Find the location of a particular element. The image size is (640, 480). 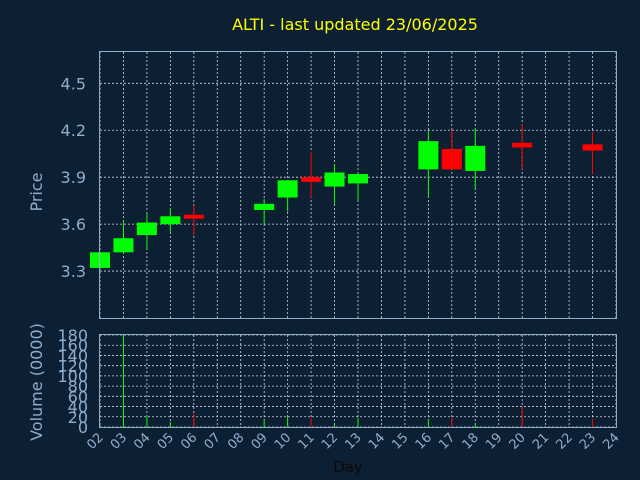

volume-series is located at coordinates (346, 381).